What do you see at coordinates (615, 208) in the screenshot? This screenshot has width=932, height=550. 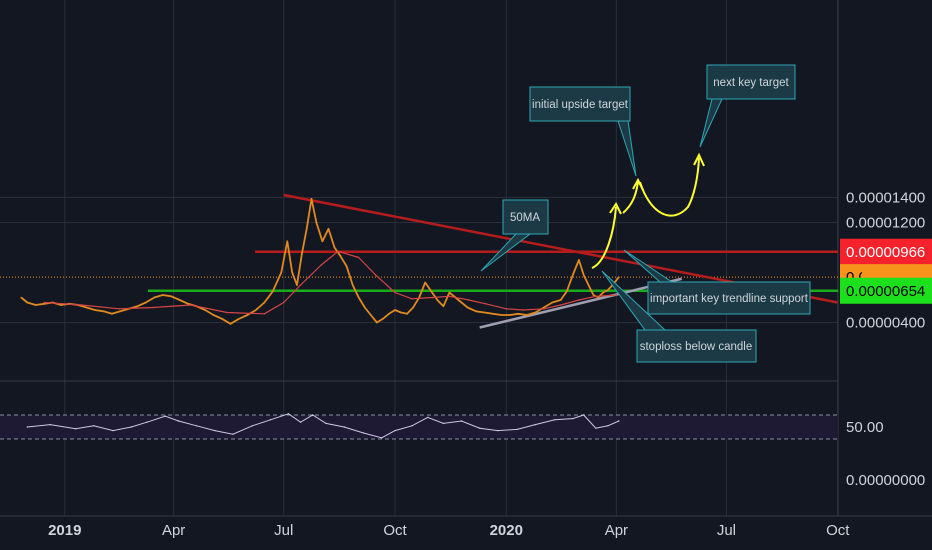 I see `arrow-up-1-head` at bounding box center [615, 208].